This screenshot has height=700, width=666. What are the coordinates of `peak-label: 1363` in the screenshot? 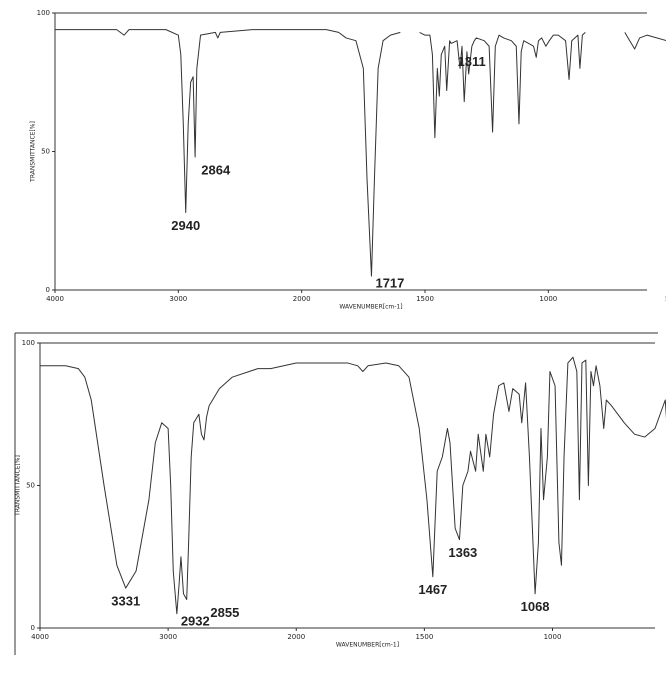 It's located at (462, 552).